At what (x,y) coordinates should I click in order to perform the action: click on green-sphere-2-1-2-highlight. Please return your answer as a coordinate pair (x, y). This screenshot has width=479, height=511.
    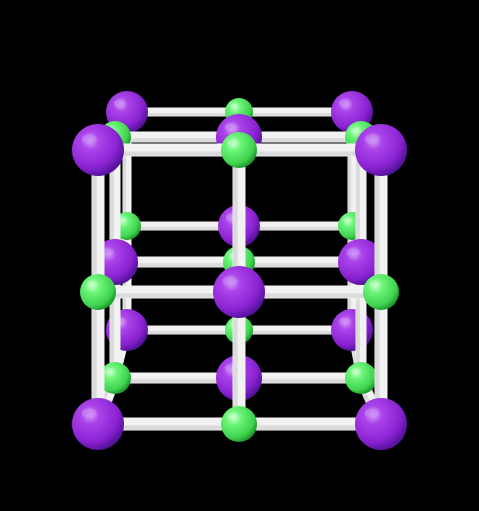
    Looking at the image, I should click on (374, 284).